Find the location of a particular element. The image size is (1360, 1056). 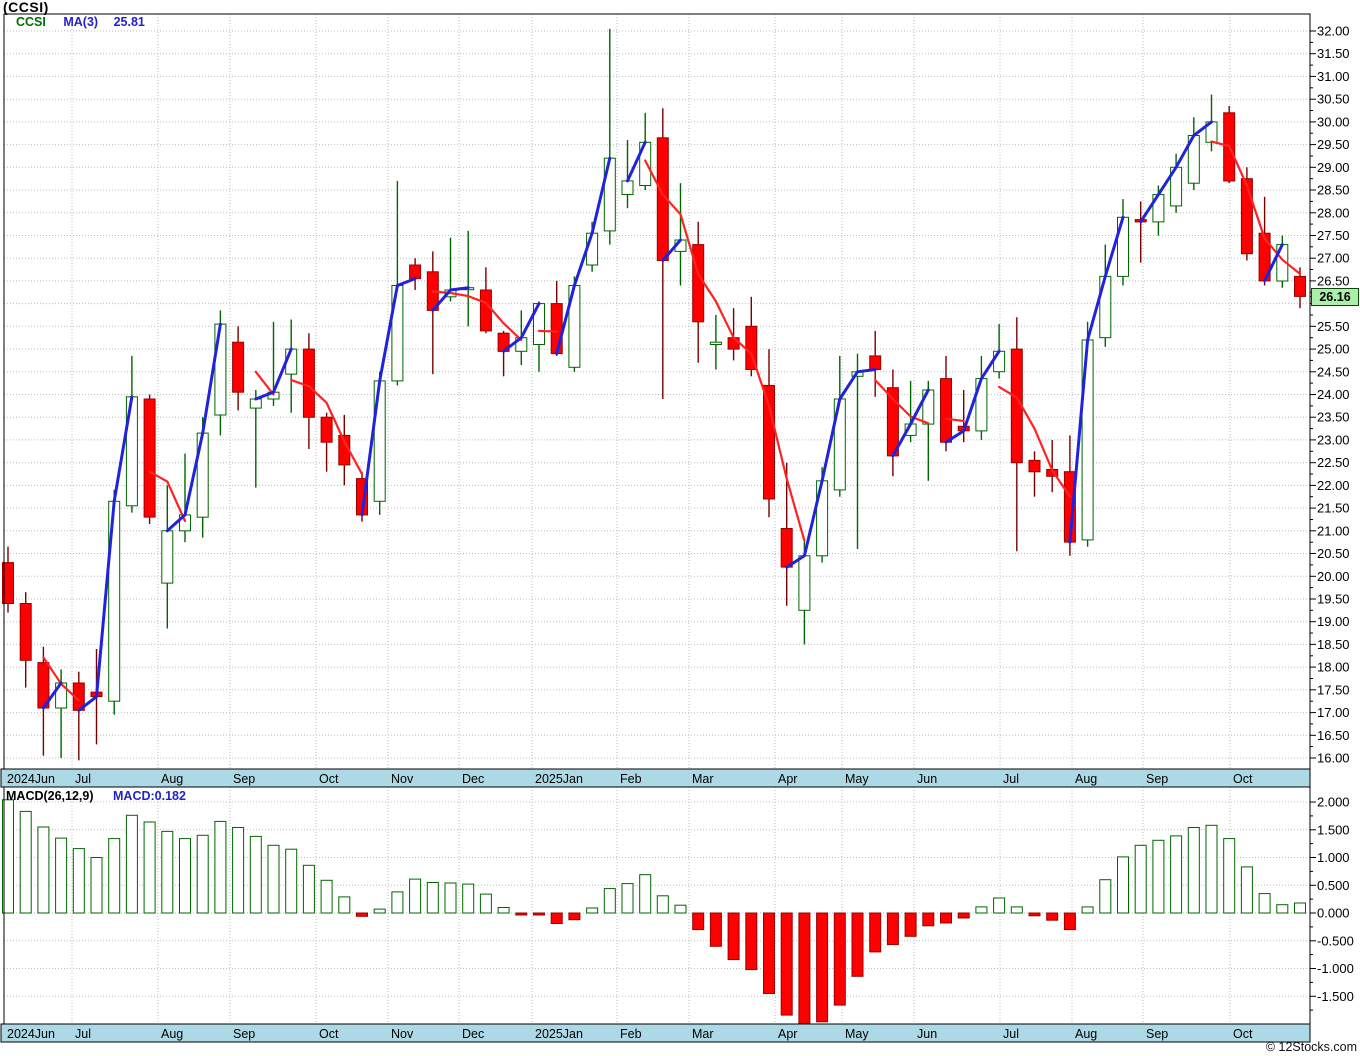

svg-text: 24.50 is located at coordinates (1333, 371).